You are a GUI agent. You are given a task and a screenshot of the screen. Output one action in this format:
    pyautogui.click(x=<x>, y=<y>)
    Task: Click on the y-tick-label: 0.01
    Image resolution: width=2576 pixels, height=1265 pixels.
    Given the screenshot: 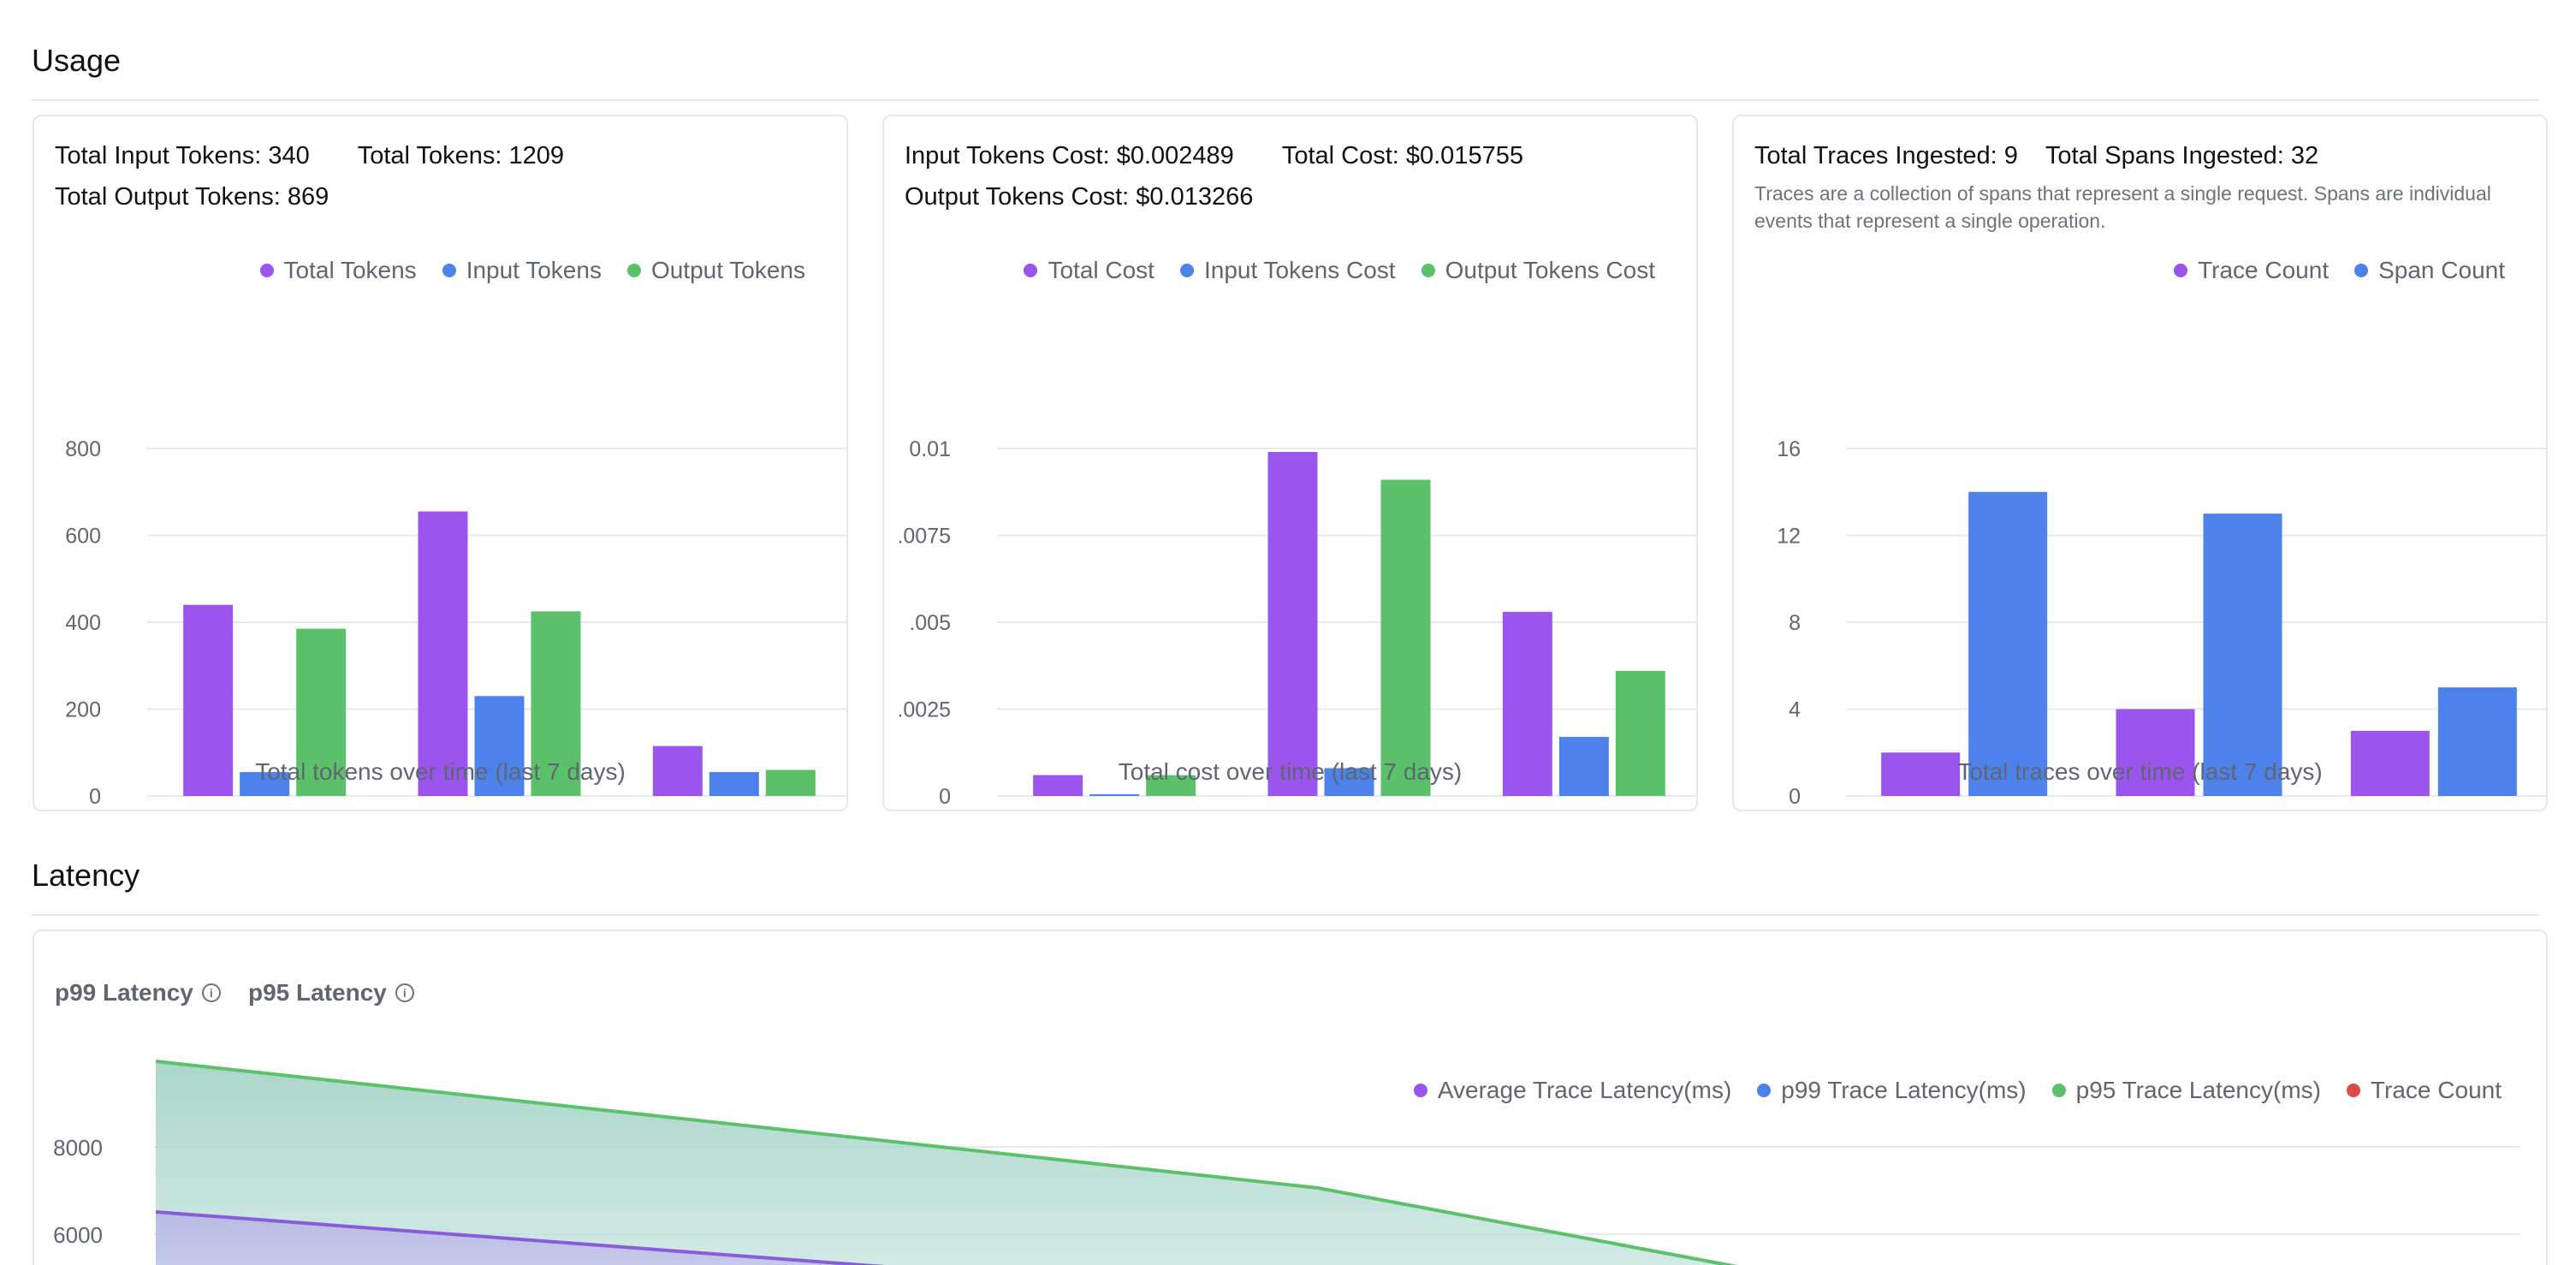 What is the action you would take?
    pyautogui.click(x=930, y=449)
    